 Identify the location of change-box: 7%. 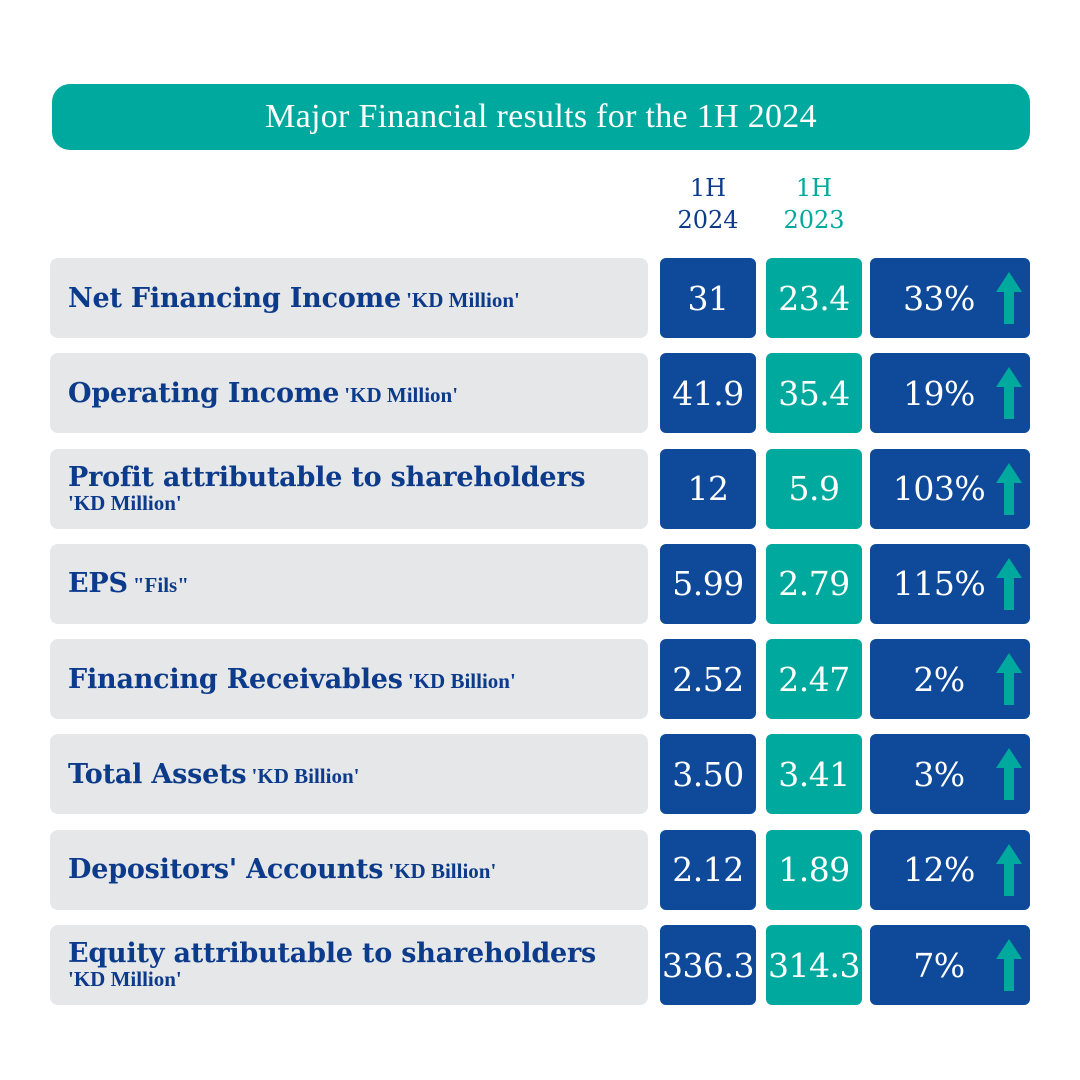
(950, 965).